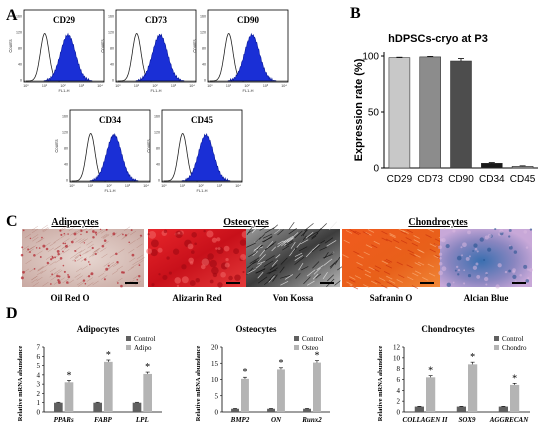  Describe the element at coordinates (39, 394) in the screenshot. I see `y-tick-label: 2` at that location.